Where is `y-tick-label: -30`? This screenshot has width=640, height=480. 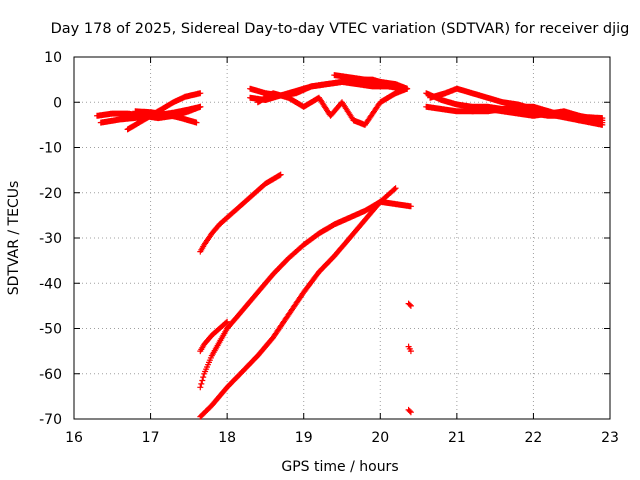 y-tick-label: -30 is located at coordinates (50, 239).